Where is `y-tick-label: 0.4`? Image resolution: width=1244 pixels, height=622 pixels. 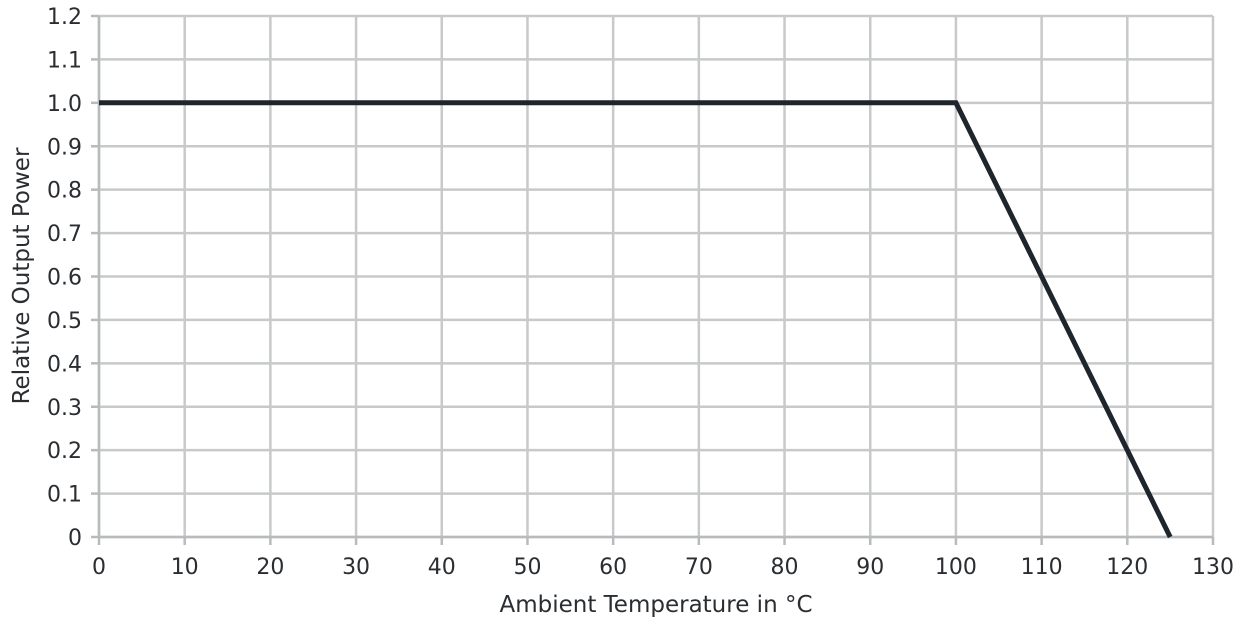 y-tick-label: 0.4 is located at coordinates (64, 364).